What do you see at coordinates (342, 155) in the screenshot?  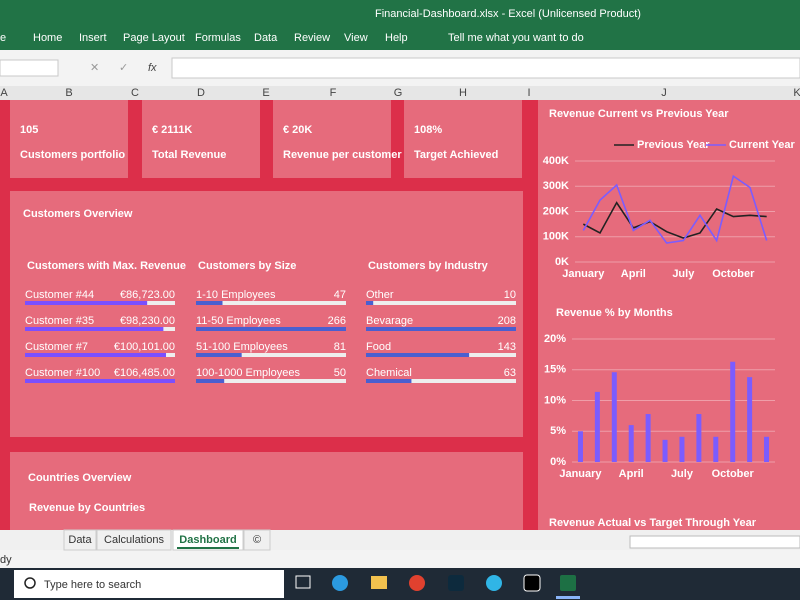 I see `kpi-label: Revenue per customer` at bounding box center [342, 155].